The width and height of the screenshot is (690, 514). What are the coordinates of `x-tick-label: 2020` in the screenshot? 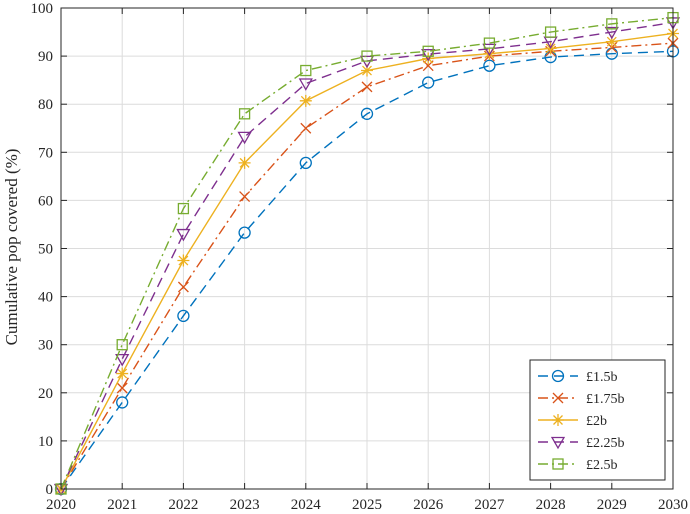 It's located at (61, 505).